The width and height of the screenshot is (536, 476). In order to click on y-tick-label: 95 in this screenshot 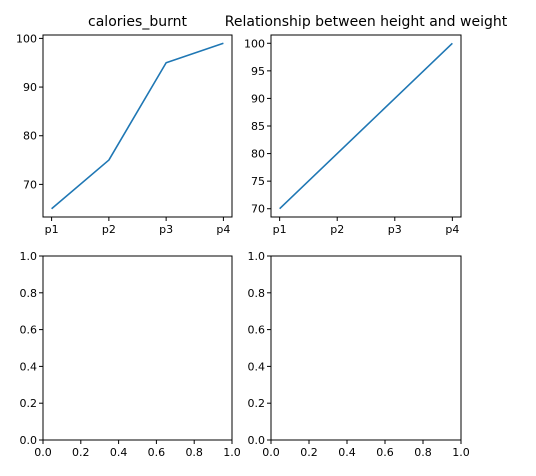, I will do `click(258, 71)`.